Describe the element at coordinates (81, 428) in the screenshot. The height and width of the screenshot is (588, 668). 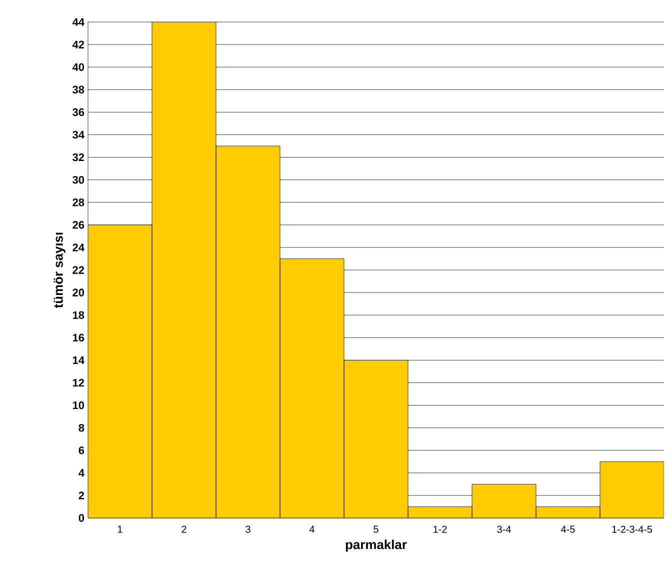
I see `y-tick-label: 8` at that location.